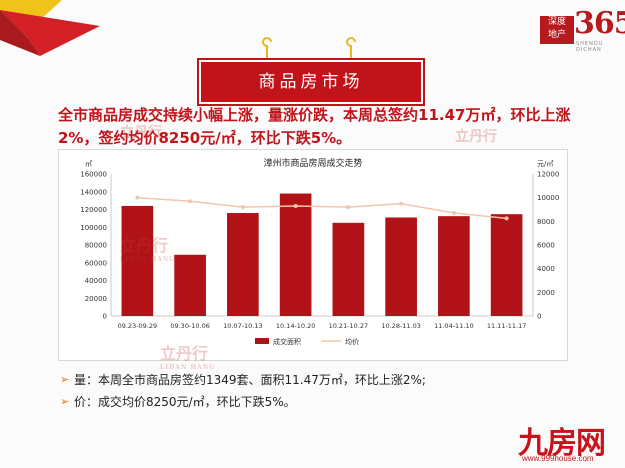  What do you see at coordinates (546, 246) in the screenshot?
I see `right-tick-label: 6000` at bounding box center [546, 246].